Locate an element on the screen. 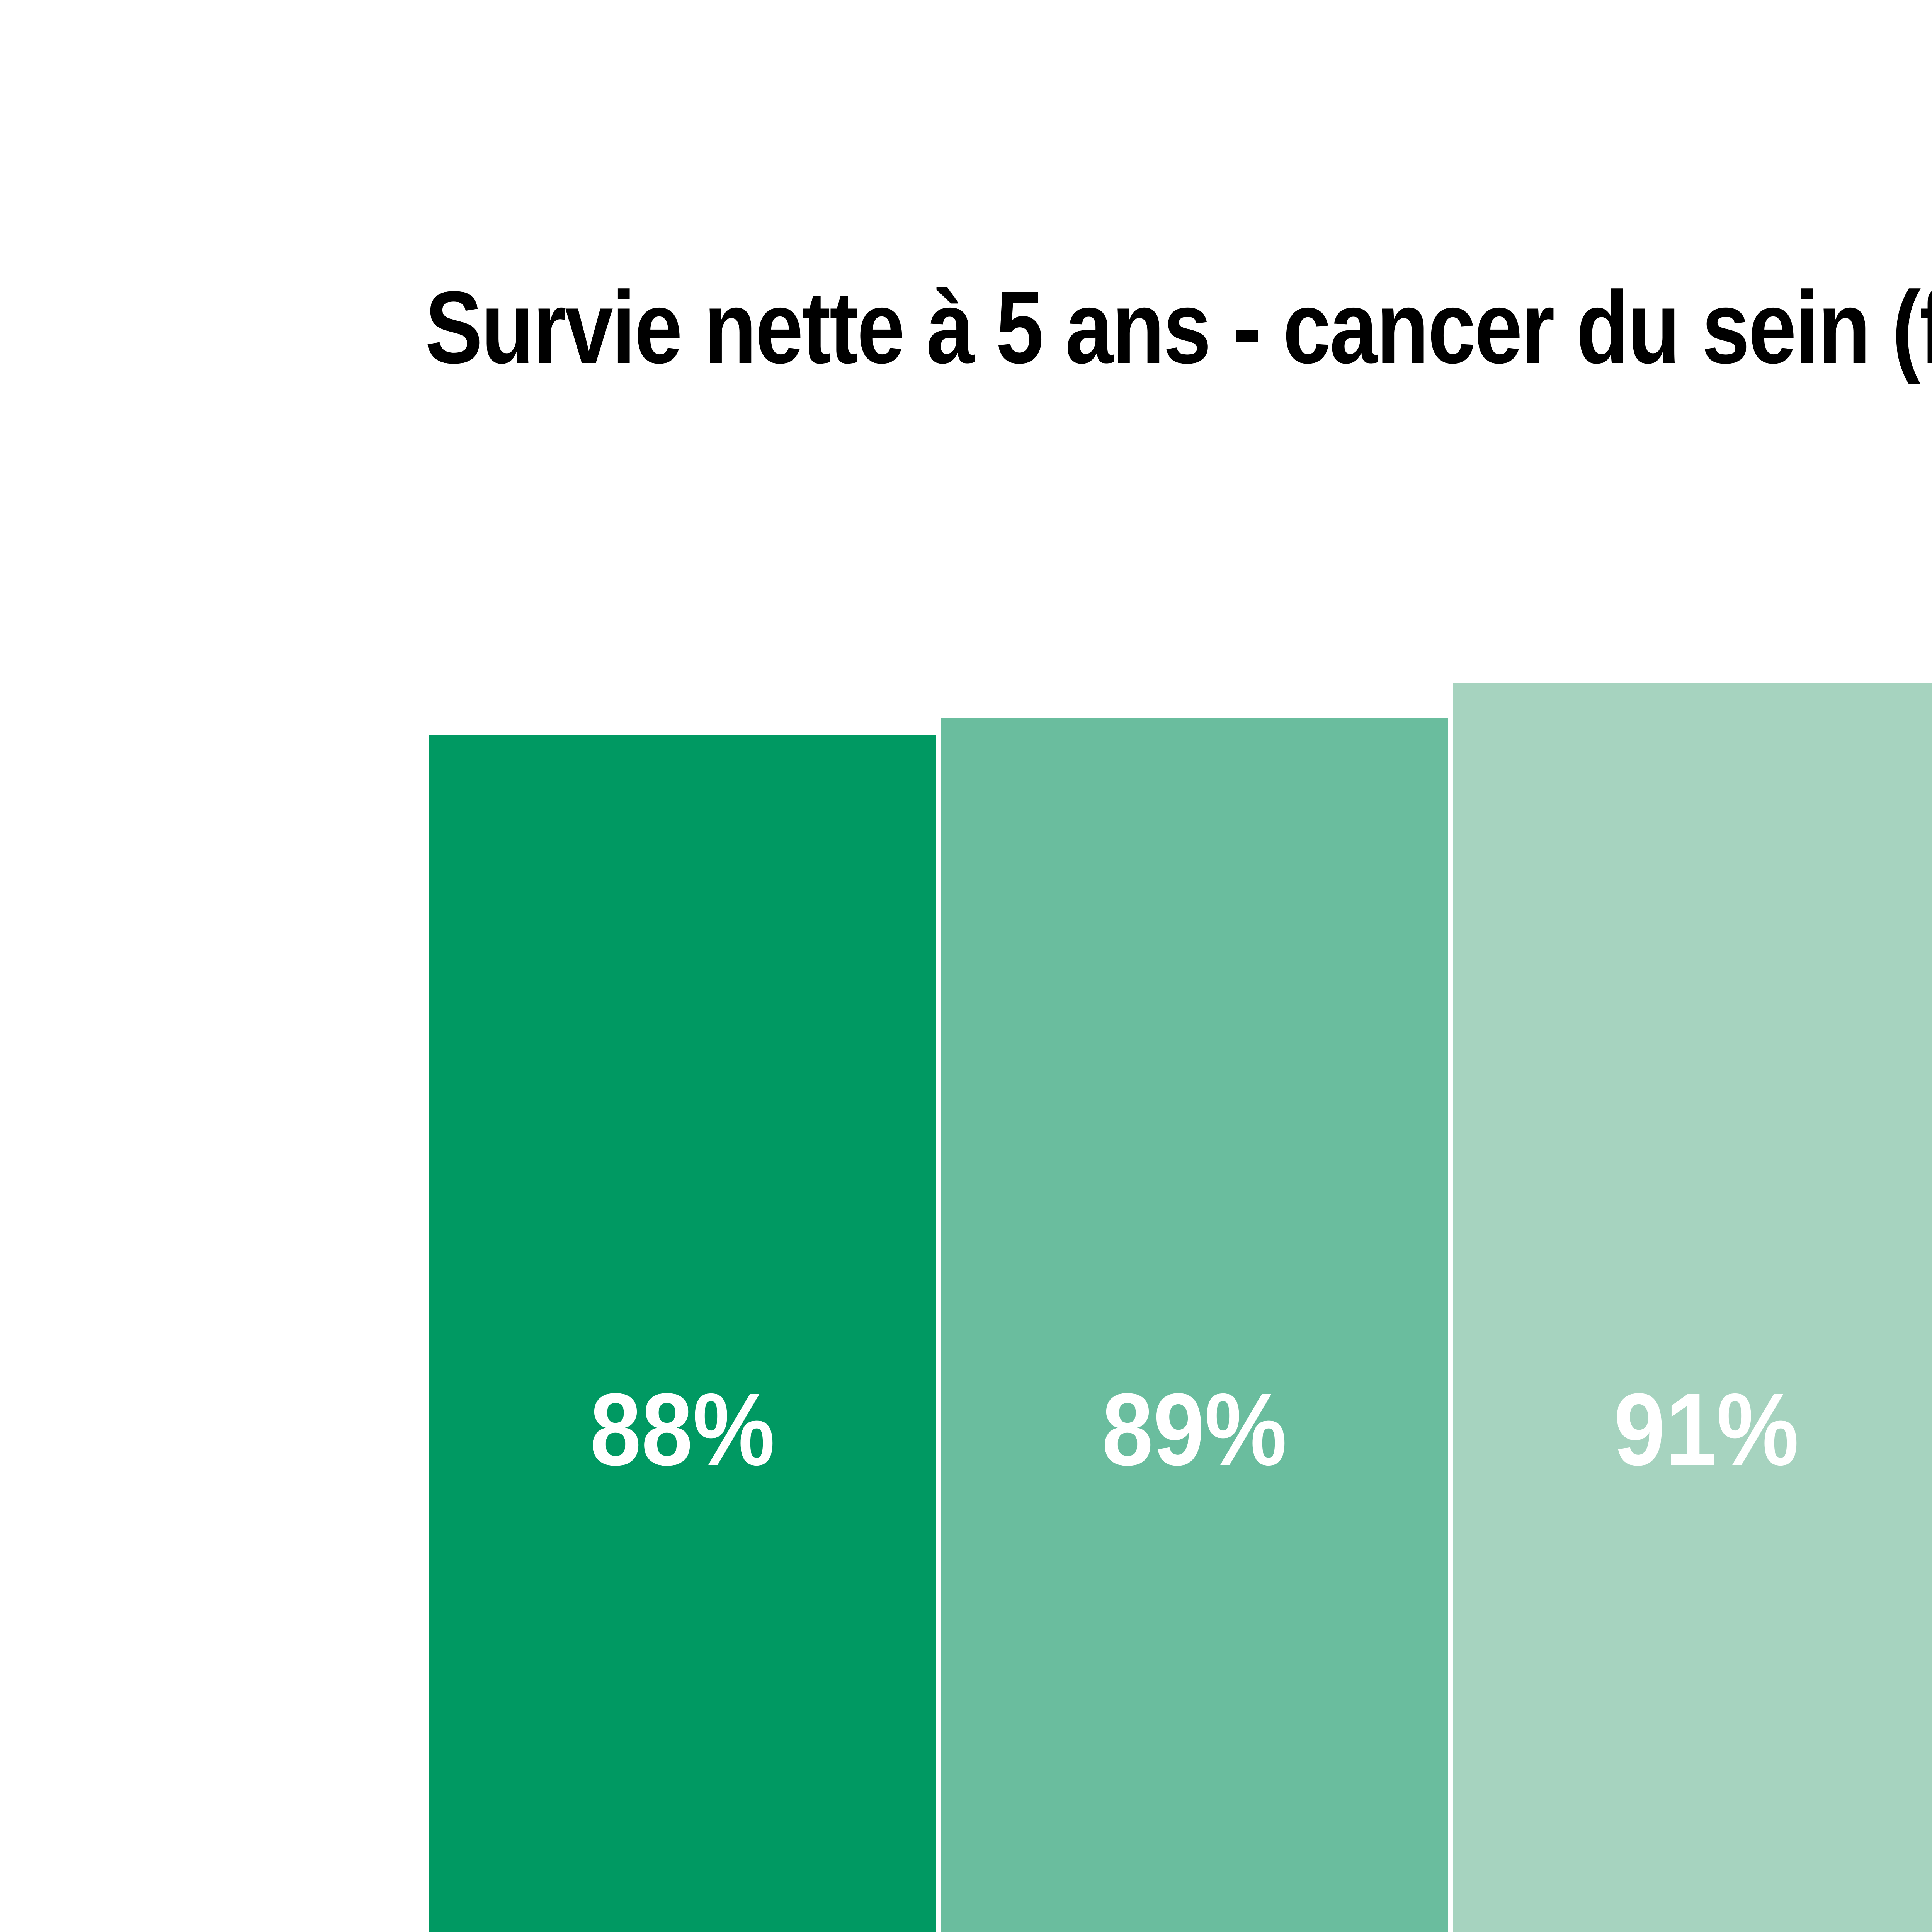  bar-value-label: 89% is located at coordinates (1194, 1430).